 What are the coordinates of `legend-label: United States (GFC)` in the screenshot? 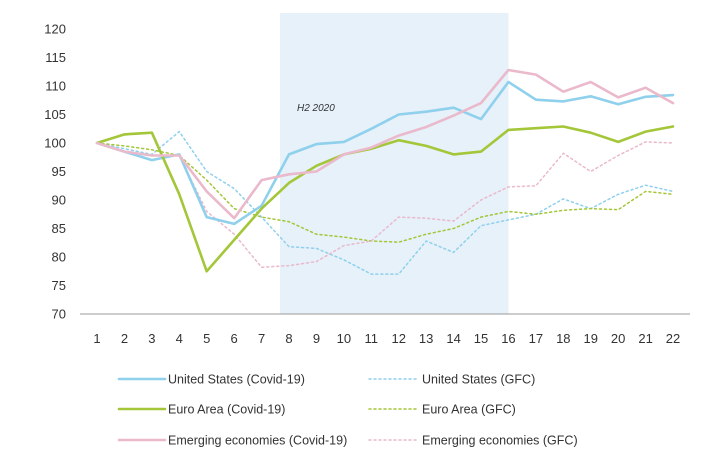 It's located at (478, 380).